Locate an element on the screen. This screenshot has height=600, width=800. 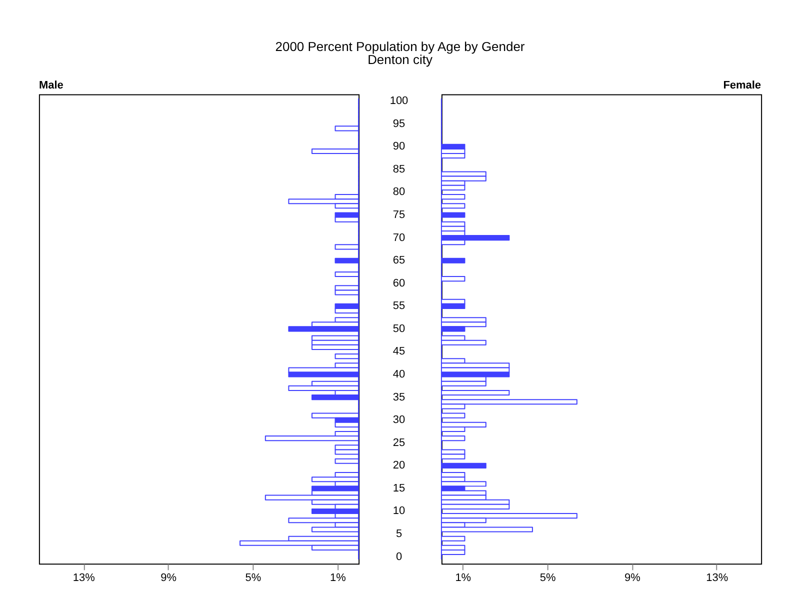
text: Female is located at coordinates (742, 85).